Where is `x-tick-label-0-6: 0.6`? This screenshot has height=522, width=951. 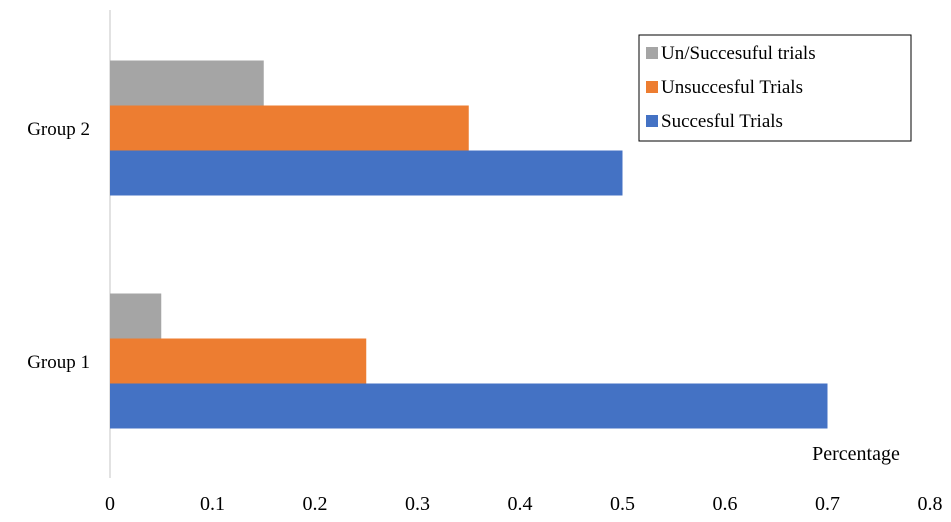
x-tick-label-0-6: 0.6 is located at coordinates (725, 504).